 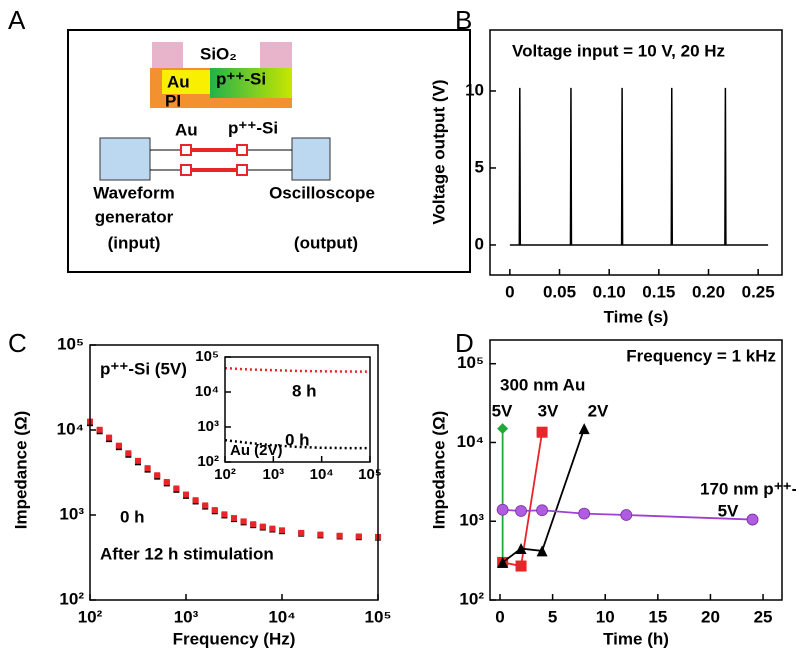 What do you see at coordinates (502, 410) in the screenshot?
I see `series-label: 5V` at bounding box center [502, 410].